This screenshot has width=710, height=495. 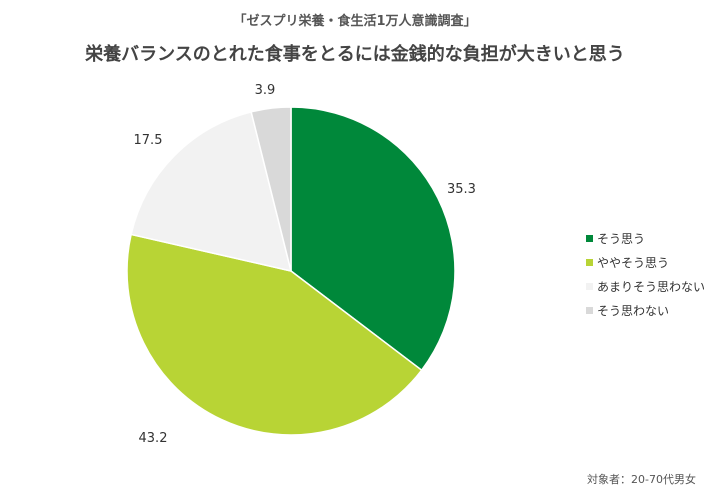 I want to click on legend-item-1: そう思う, so click(x=645, y=238).